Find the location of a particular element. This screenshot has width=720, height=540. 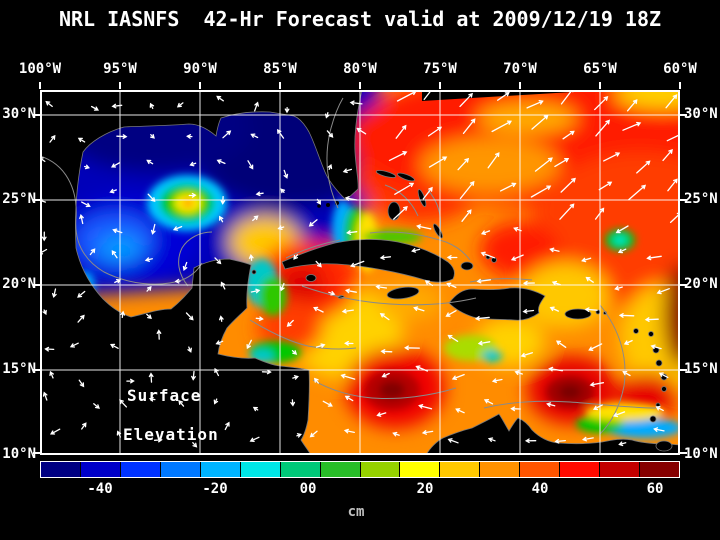

lat-tick-label-left-20n: 20°N is located at coordinates (19, 284).